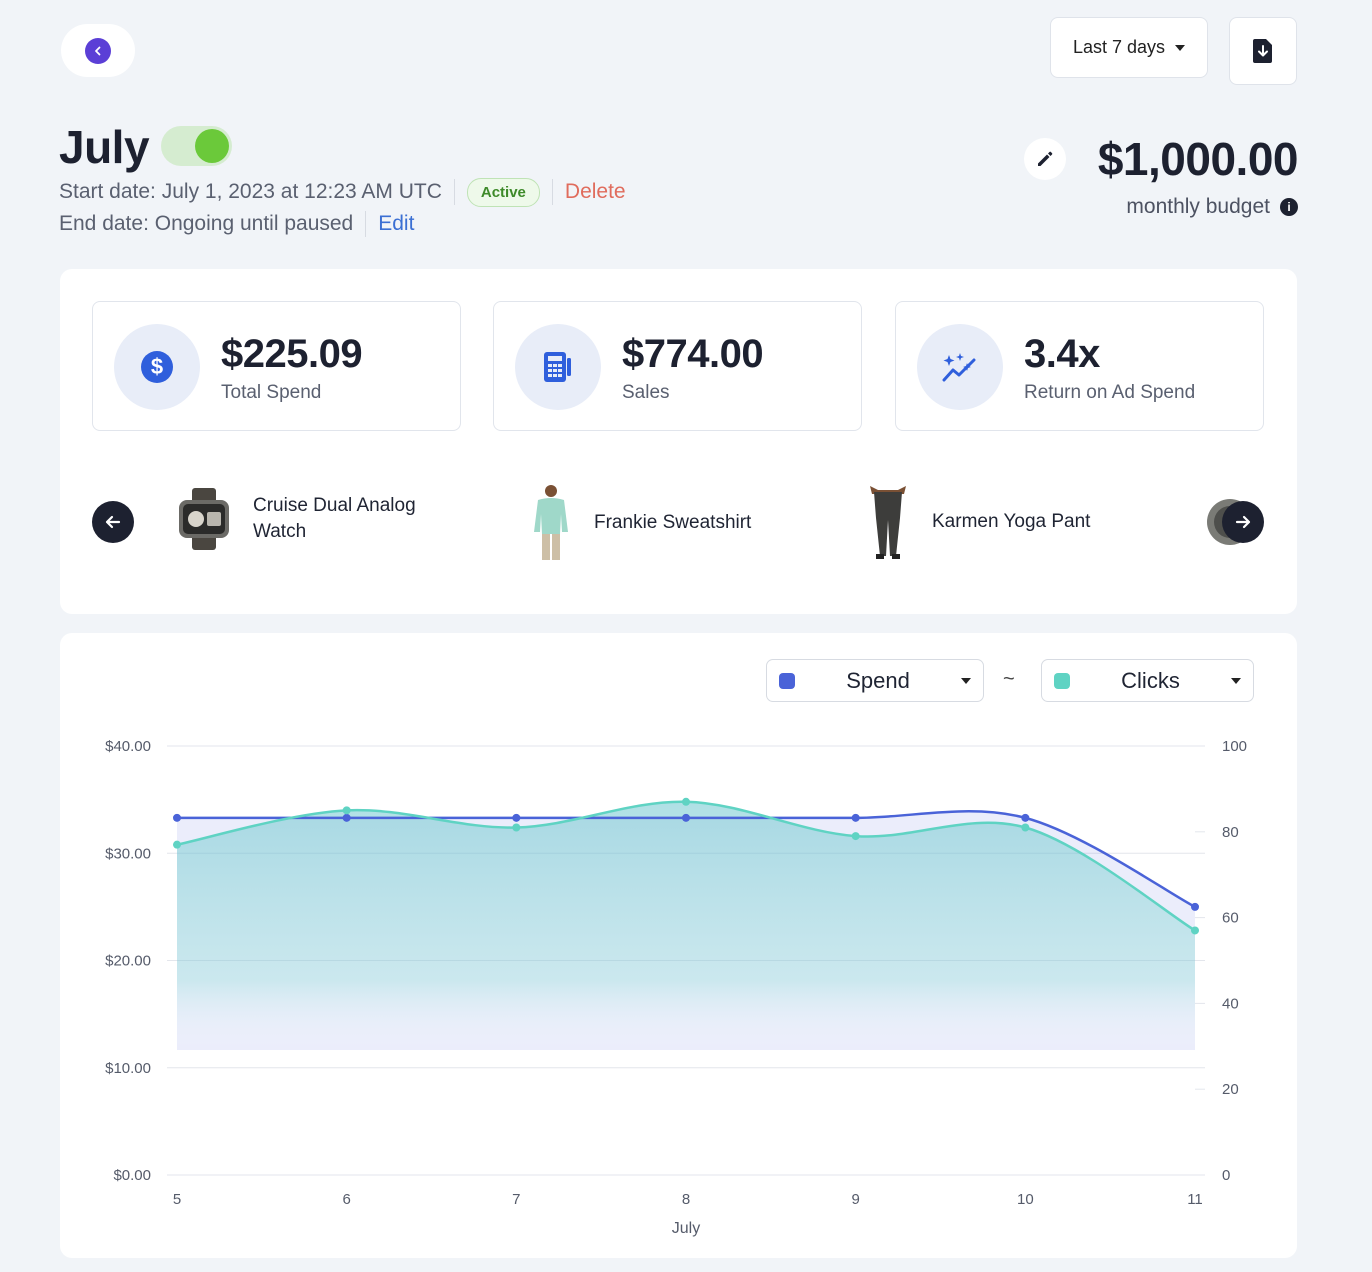 Image resolution: width=1372 pixels, height=1272 pixels. I want to click on right-metric-label: Clicks, so click(1150, 680).